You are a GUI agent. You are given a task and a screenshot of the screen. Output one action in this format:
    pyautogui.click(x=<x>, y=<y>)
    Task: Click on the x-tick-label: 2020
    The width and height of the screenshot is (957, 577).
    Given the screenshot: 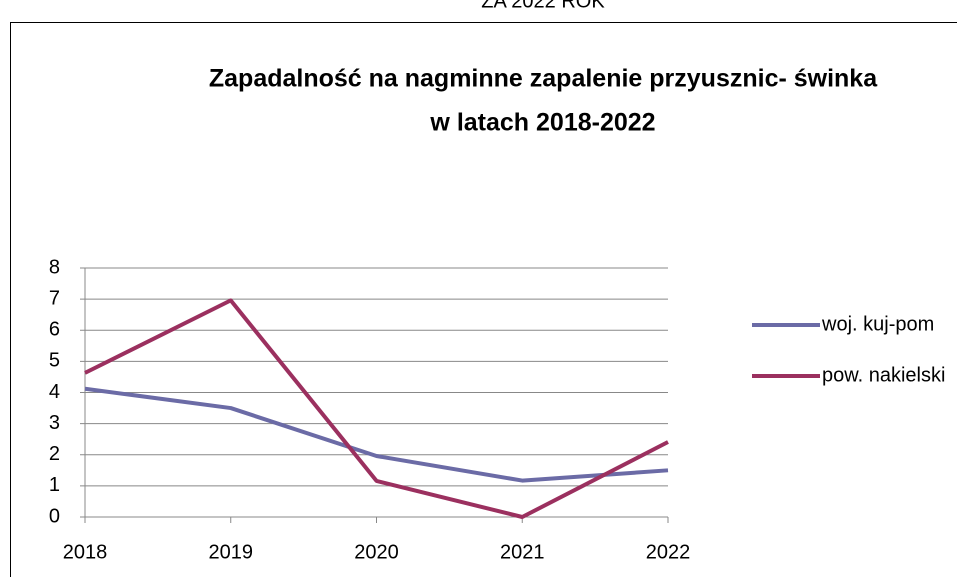 What is the action you would take?
    pyautogui.click(x=376, y=552)
    